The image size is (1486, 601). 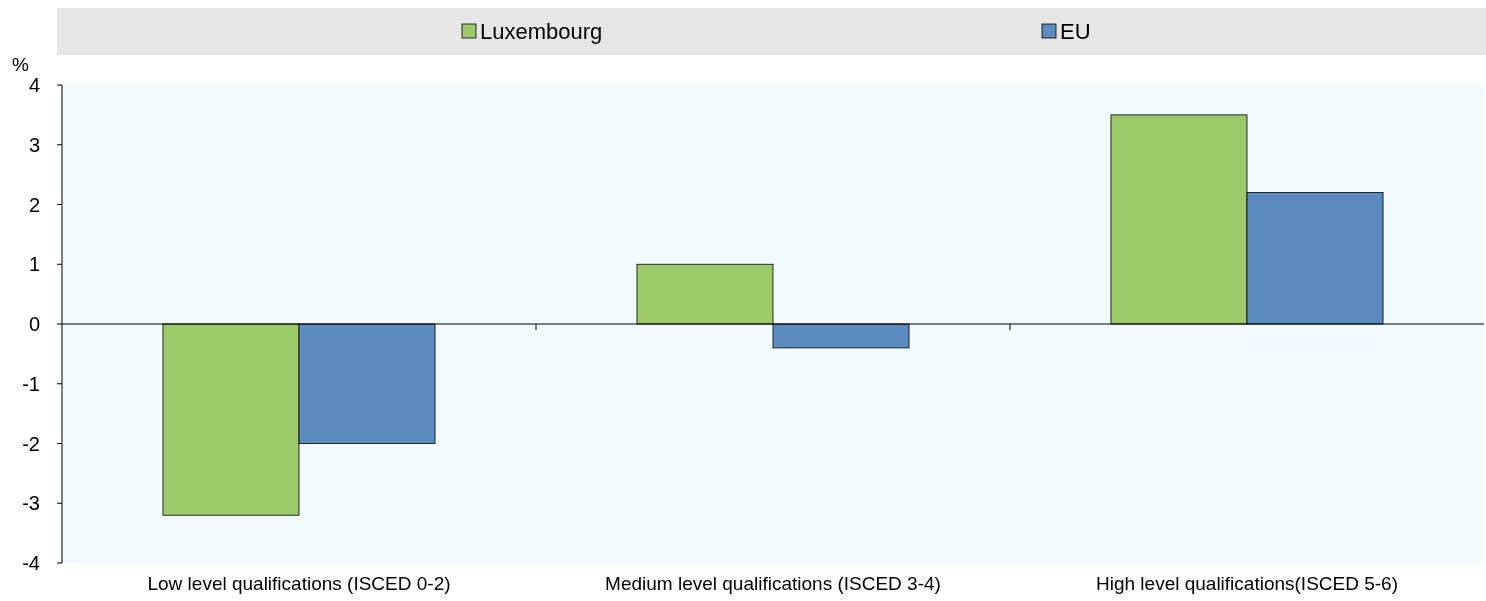 What do you see at coordinates (31, 563) in the screenshot?
I see `y-tick-label: -4` at bounding box center [31, 563].